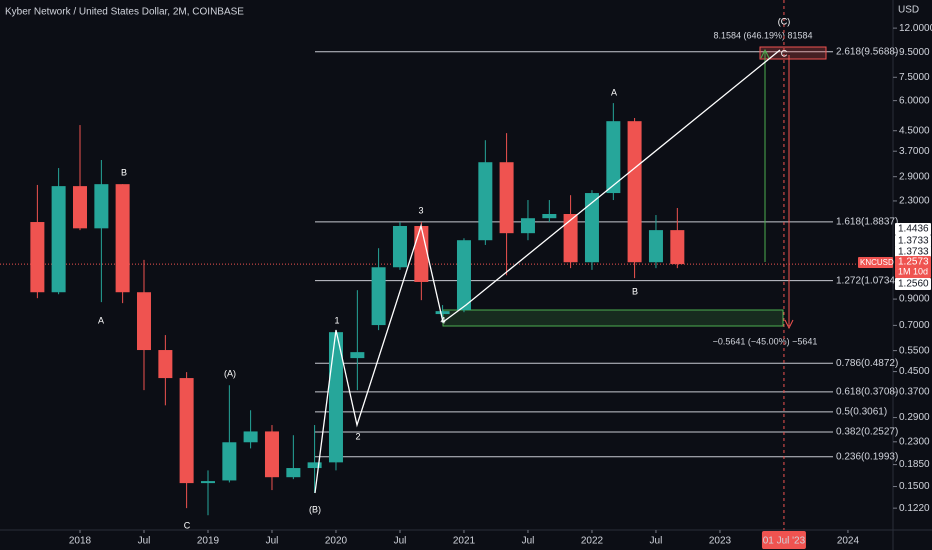 Image resolution: width=932 pixels, height=550 pixels. Describe the element at coordinates (914, 325) in the screenshot. I see `y-tick-label: 0.7000` at that location.